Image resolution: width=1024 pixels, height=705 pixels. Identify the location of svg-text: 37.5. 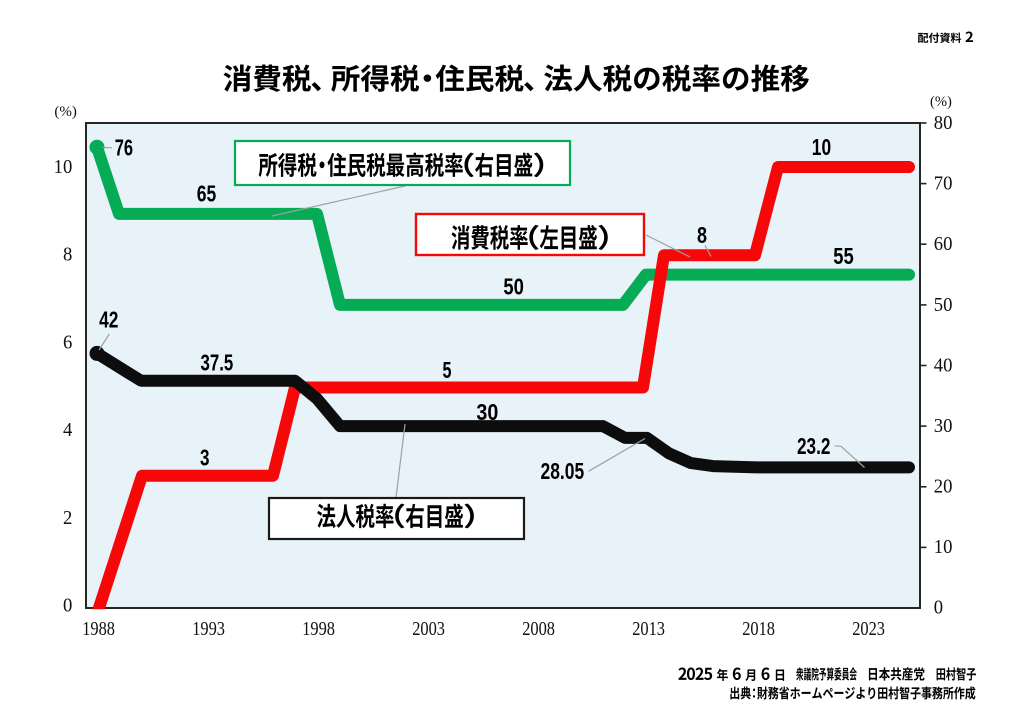
(217, 363).